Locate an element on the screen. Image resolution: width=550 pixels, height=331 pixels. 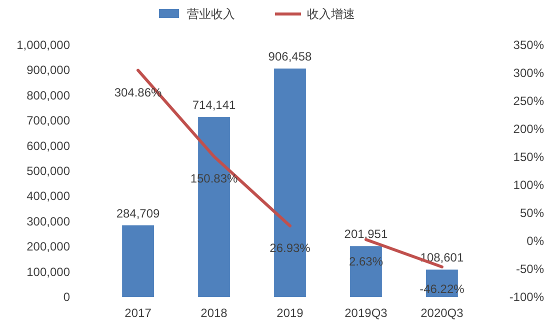
x-tick-label: 2020Q3 is located at coordinates (442, 313).